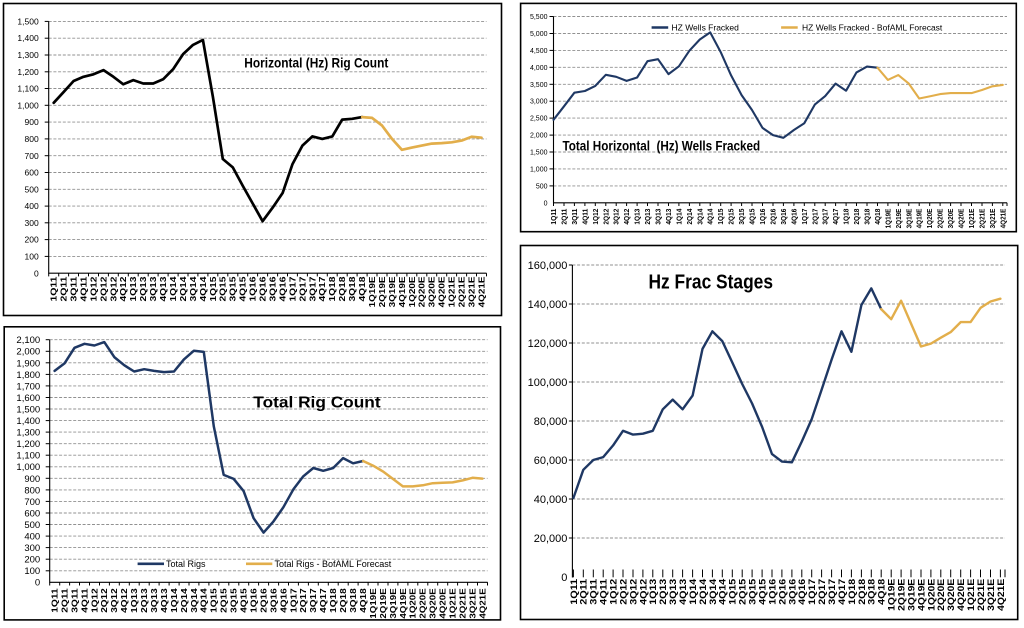  Describe the element at coordinates (548, 344) in the screenshot. I see `svg-text: 120,000` at that location.